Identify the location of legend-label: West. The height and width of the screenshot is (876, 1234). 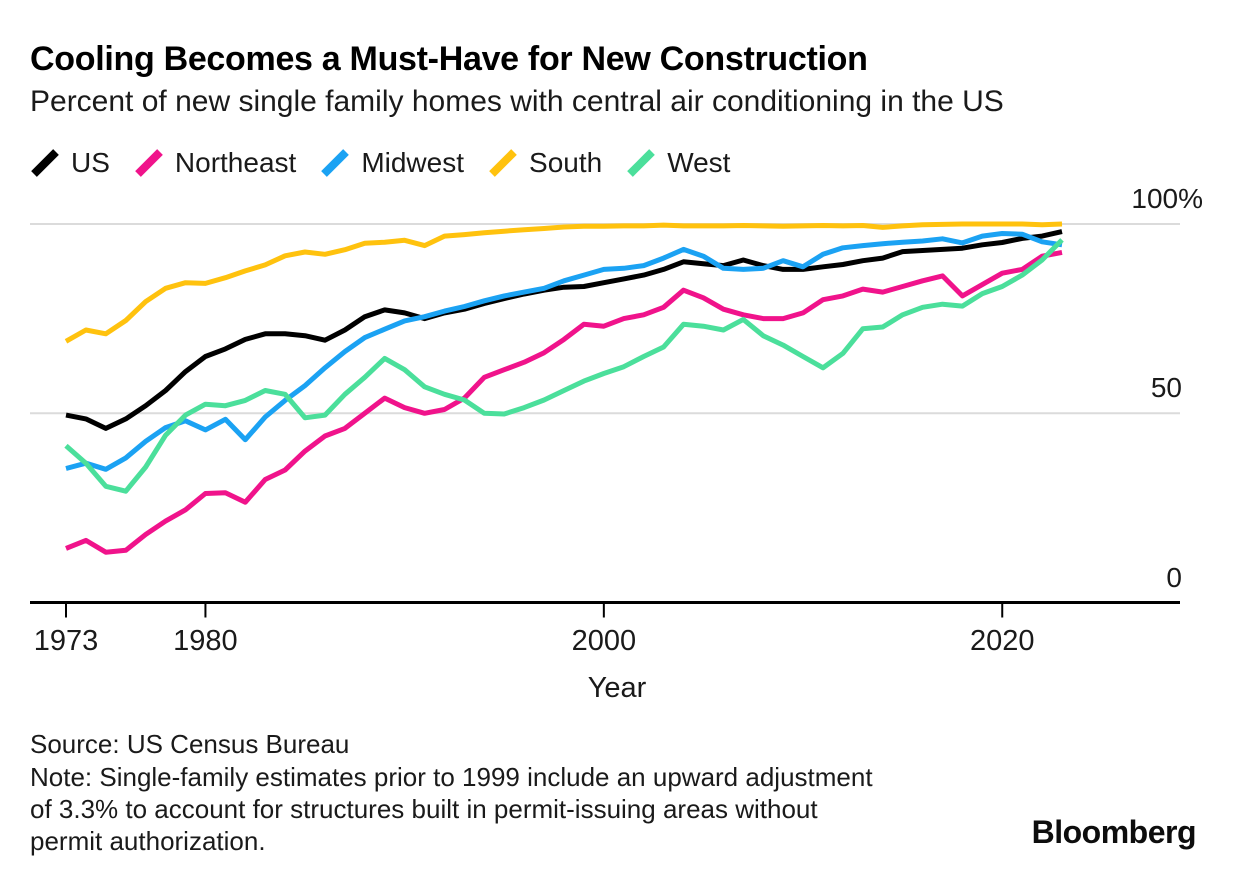
(699, 162).